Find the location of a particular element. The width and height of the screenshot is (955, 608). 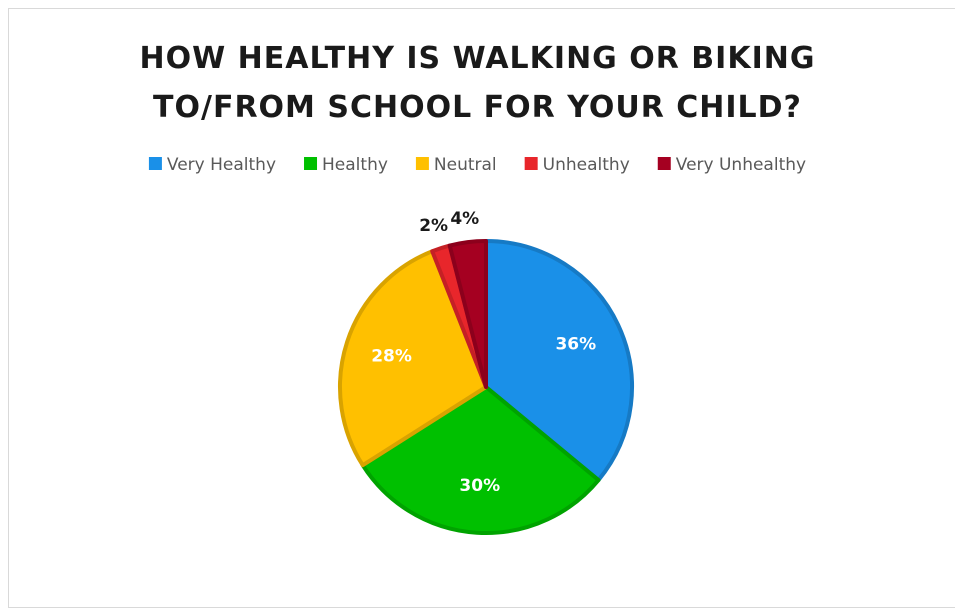

data-label: 2% is located at coordinates (433, 226).